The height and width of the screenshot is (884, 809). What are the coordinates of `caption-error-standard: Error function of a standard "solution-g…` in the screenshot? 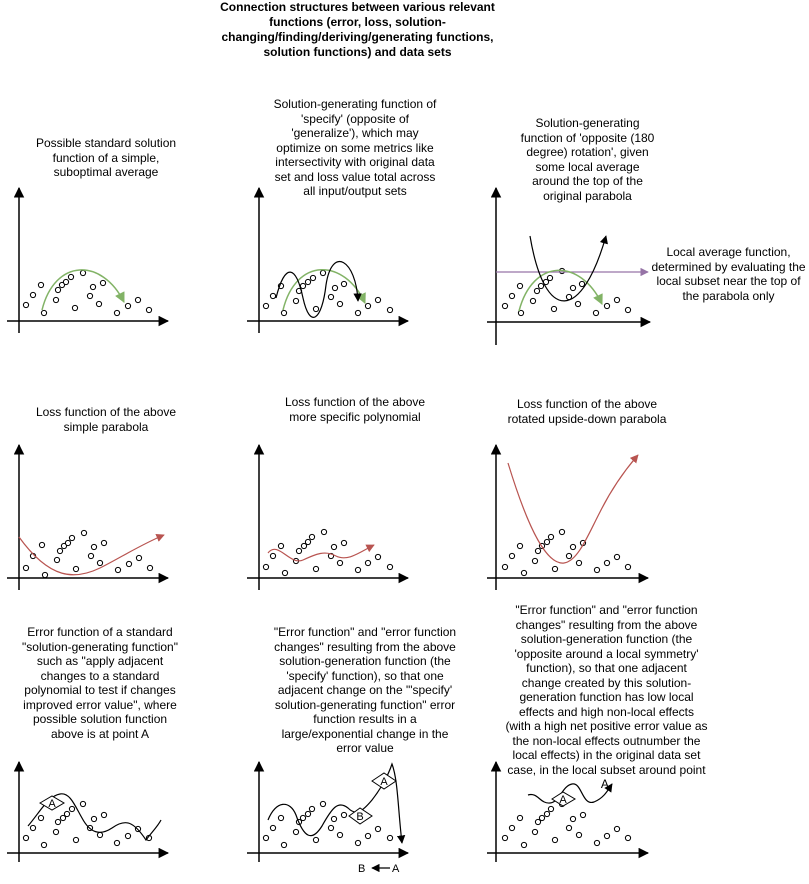 It's located at (100, 683).